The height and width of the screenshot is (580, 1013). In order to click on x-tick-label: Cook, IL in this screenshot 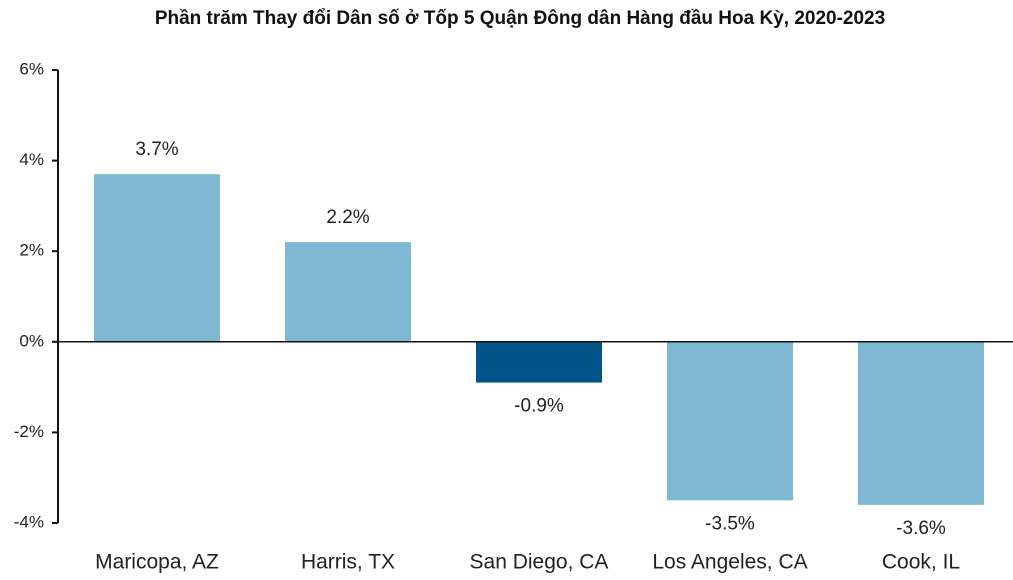, I will do `click(921, 562)`.